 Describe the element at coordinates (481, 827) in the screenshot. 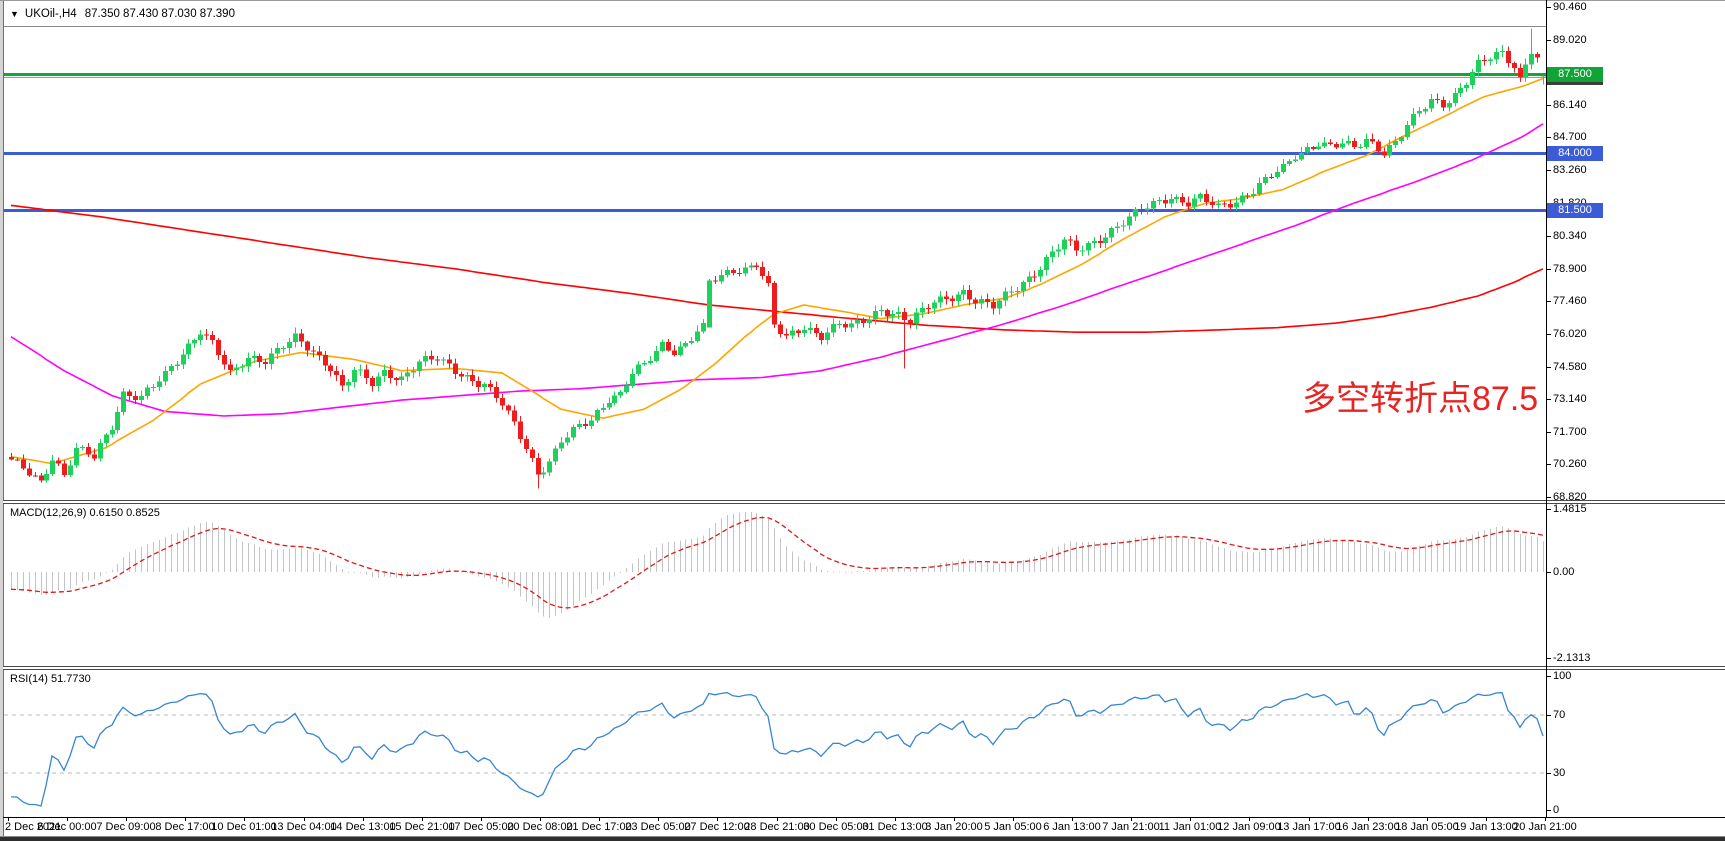

I see `time-axis-label: 17 Dec 05:00` at that location.